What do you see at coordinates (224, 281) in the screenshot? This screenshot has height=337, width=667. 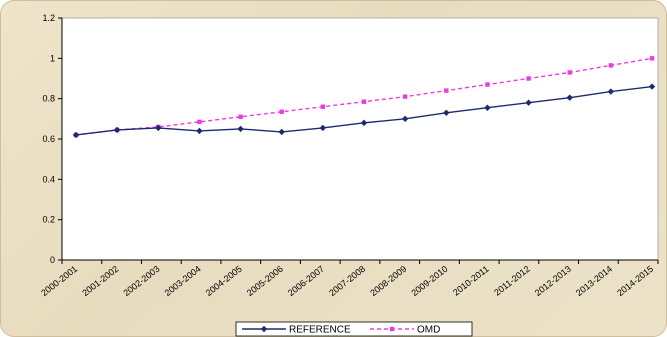 I see `x-tick-label: 2004-2005` at bounding box center [224, 281].